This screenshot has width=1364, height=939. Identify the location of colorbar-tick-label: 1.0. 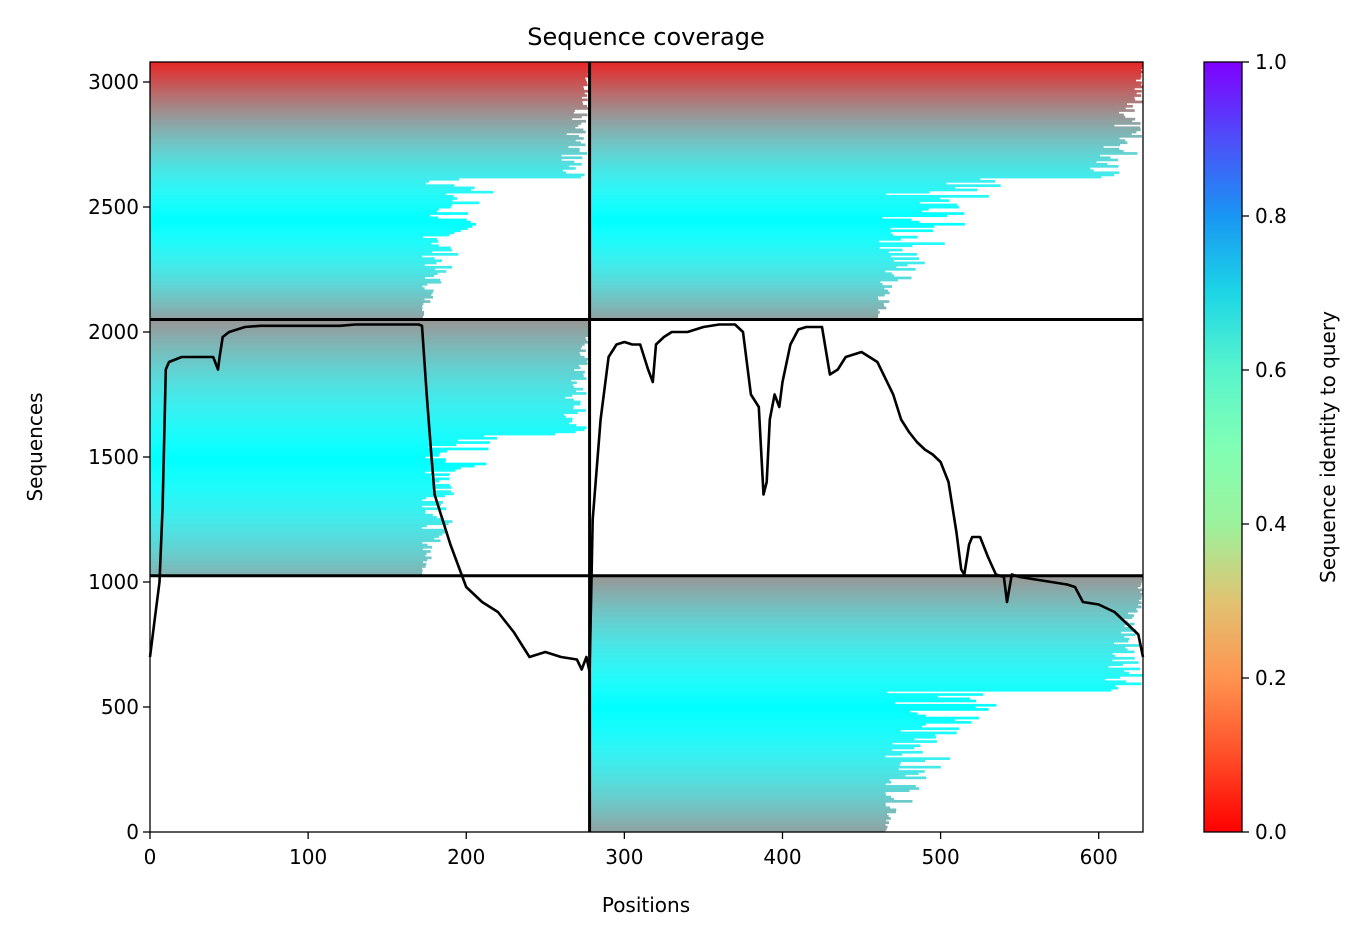
(1271, 62).